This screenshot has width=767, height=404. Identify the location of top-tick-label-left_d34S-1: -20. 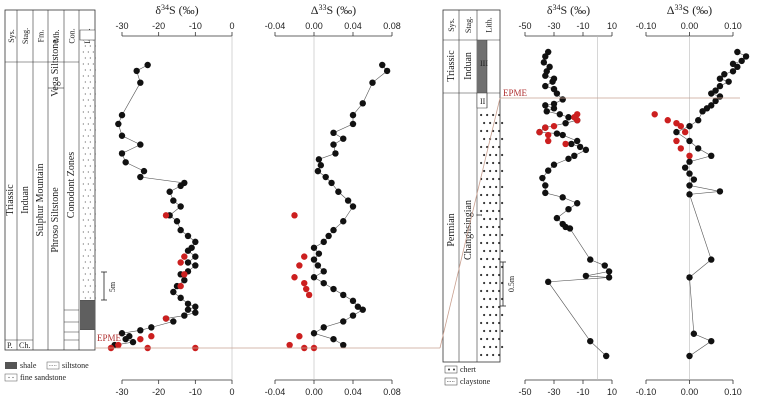
(158, 26).